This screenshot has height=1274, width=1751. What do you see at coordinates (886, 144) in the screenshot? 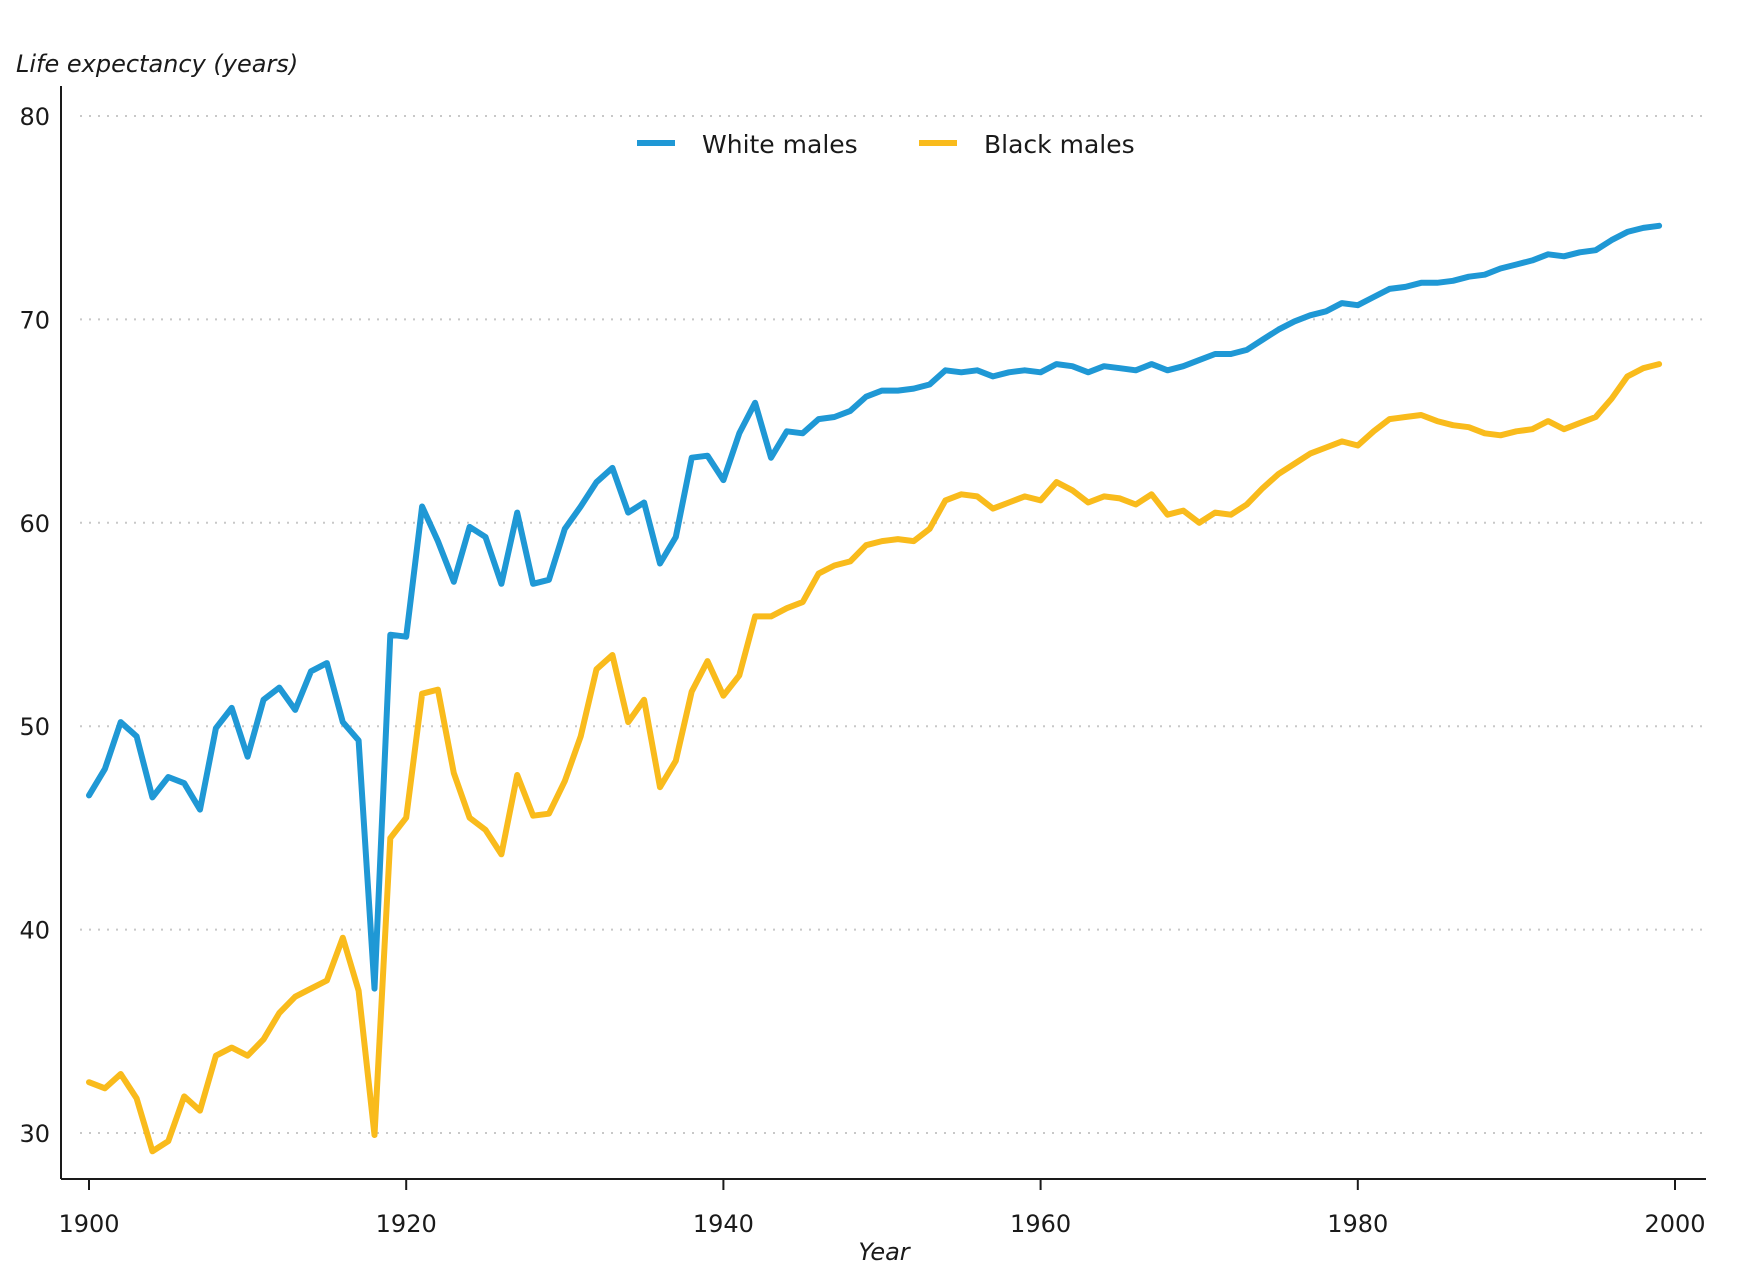
I see `legend: White males Black males` at bounding box center [886, 144].